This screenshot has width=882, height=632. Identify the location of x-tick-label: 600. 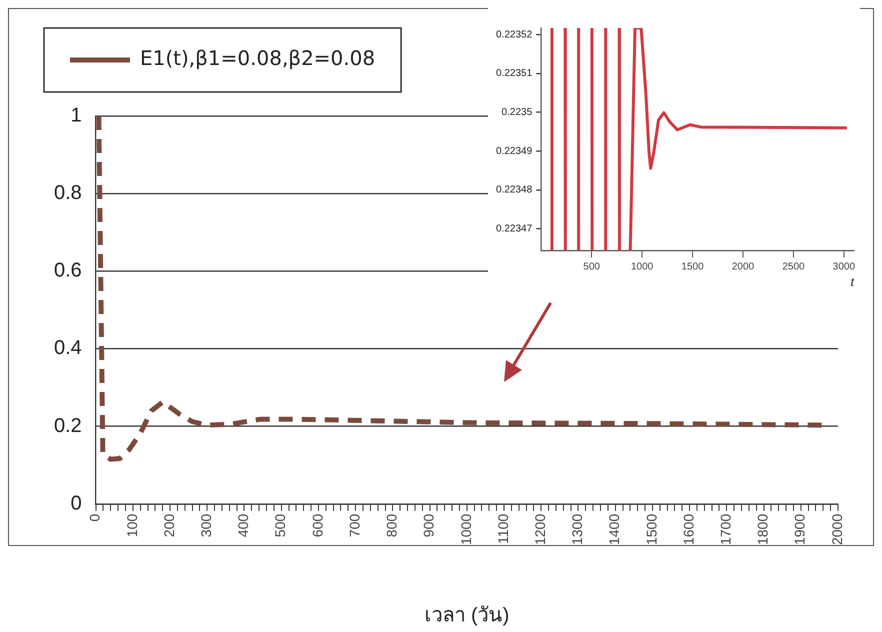
(317, 526).